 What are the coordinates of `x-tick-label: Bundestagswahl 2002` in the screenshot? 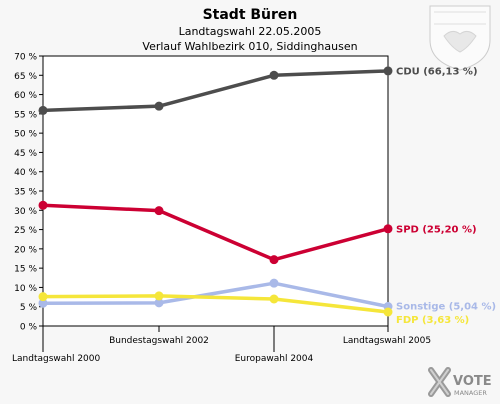 It's located at (159, 341).